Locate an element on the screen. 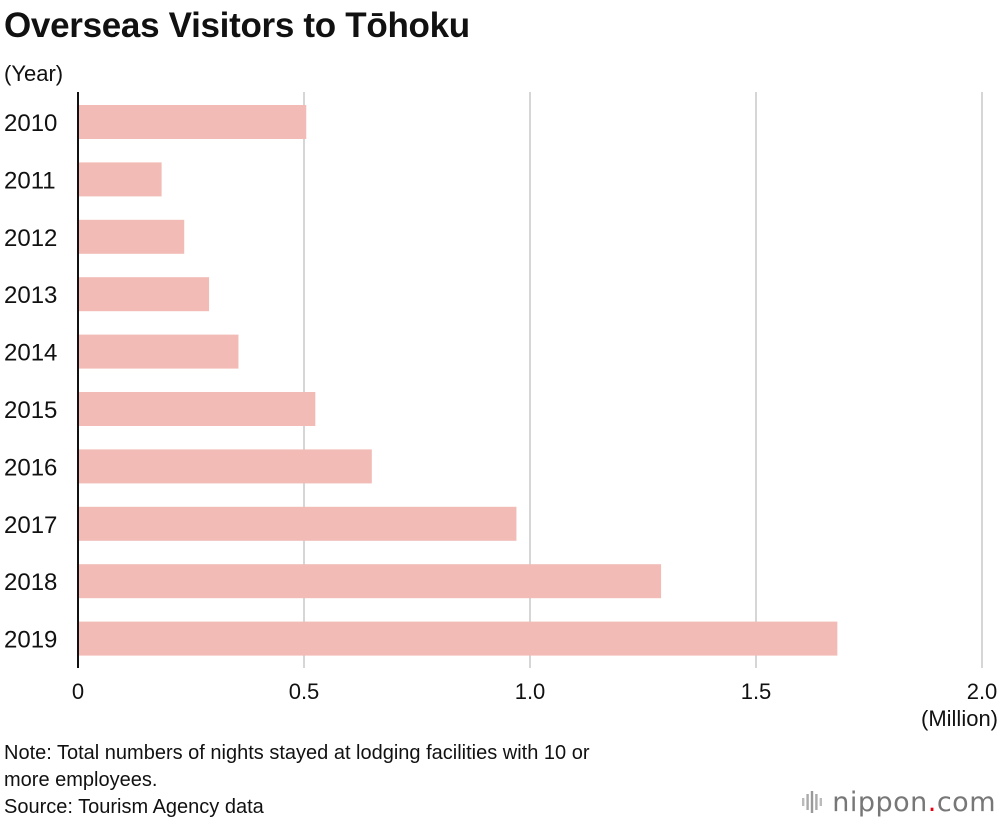 The height and width of the screenshot is (824, 1000). logo-word: nippon is located at coordinates (880, 802).